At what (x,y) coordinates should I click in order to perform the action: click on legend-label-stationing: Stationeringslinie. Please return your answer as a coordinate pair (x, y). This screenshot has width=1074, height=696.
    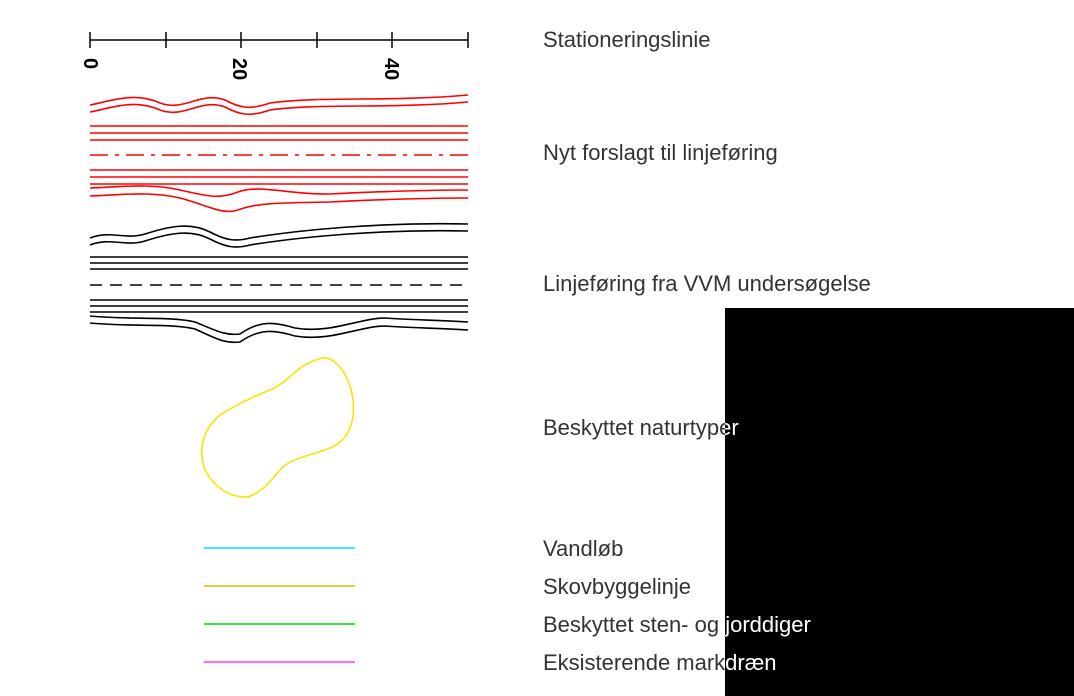
    Looking at the image, I should click on (627, 39).